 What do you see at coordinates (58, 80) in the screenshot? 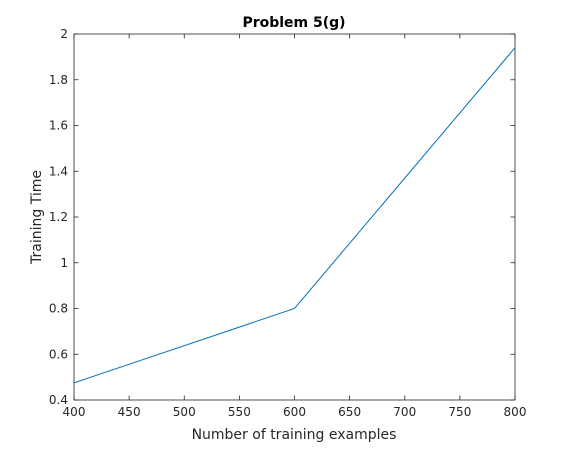
I see `y-tick-label: 1.8` at bounding box center [58, 80].